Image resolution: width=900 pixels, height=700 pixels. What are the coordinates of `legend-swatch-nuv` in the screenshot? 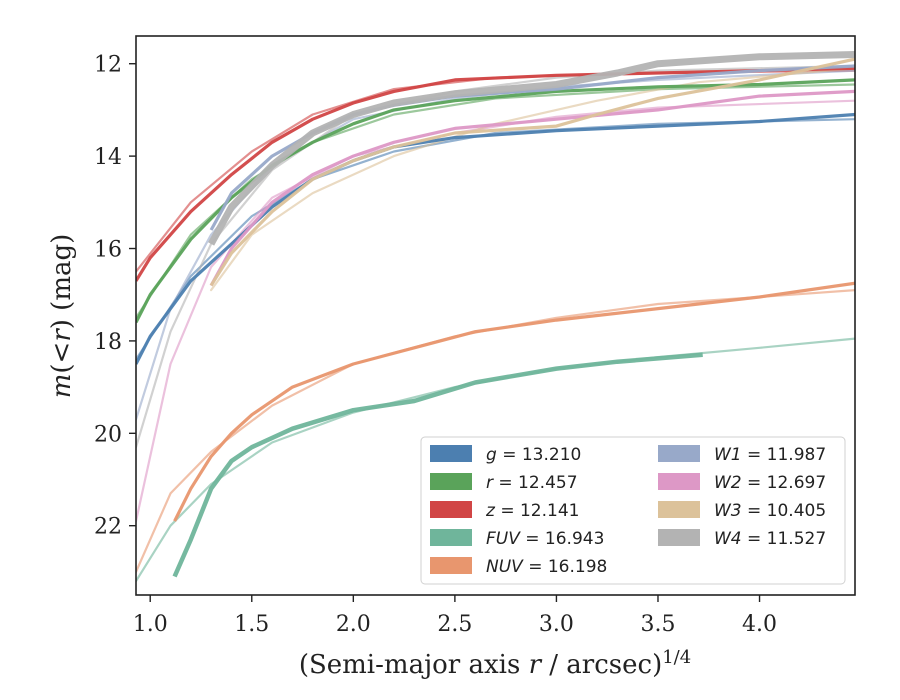 It's located at (451, 565).